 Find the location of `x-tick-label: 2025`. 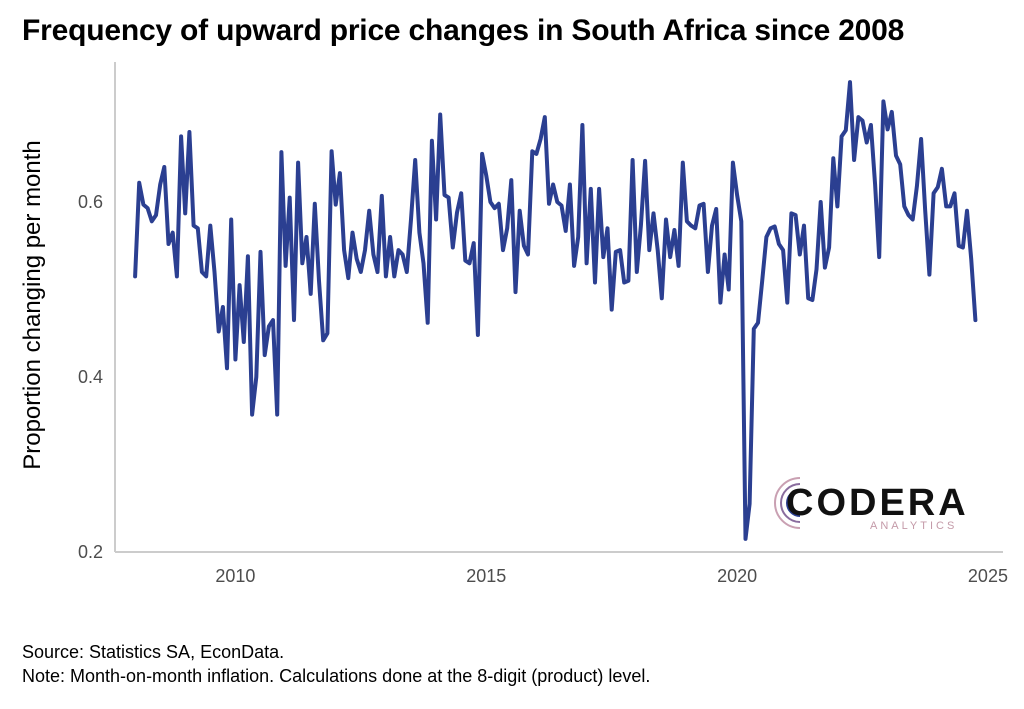

x-tick-label: 2025 is located at coordinates (988, 576).